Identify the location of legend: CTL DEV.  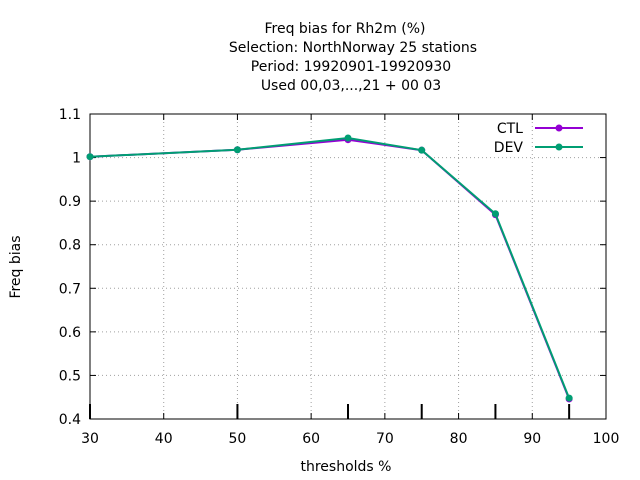
(538, 138).